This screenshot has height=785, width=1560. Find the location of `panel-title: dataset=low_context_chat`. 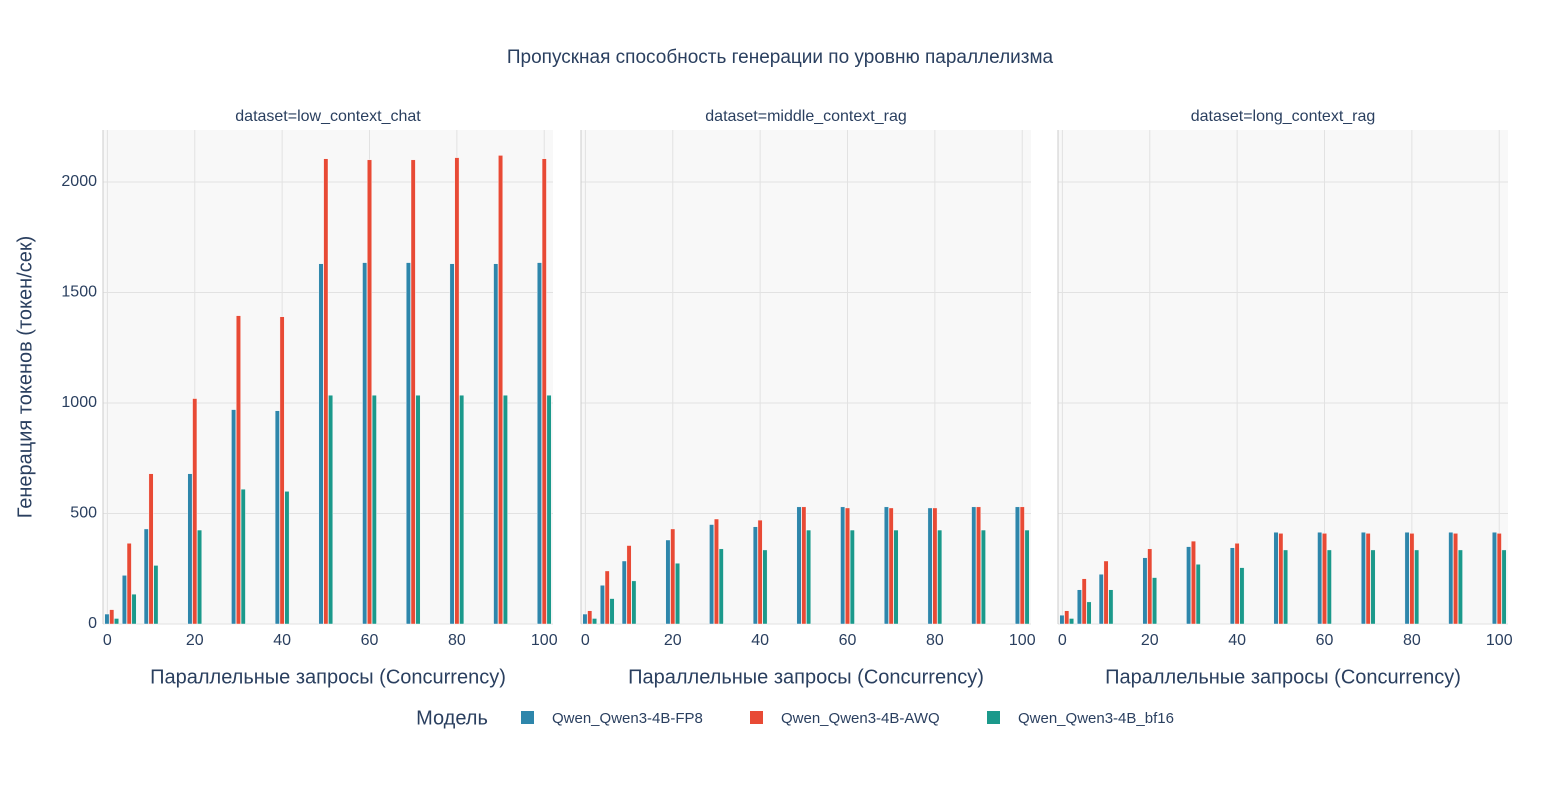

panel-title: dataset=low_context_chat is located at coordinates (328, 116).